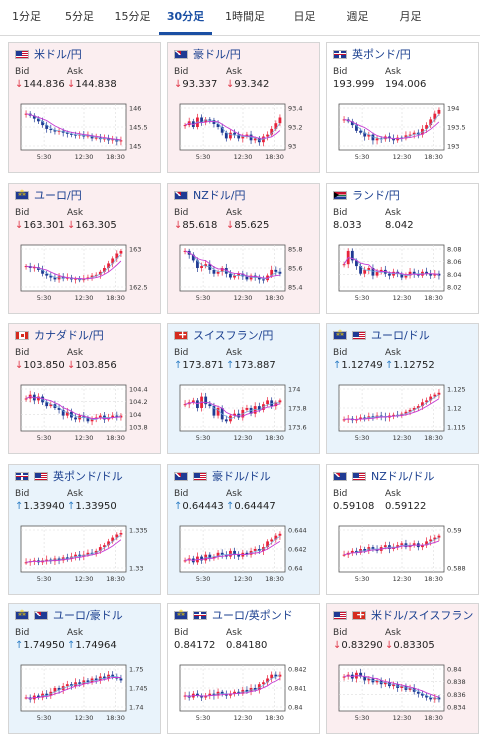  I want to click on y-tick-label: 8.06, so click(454, 262).